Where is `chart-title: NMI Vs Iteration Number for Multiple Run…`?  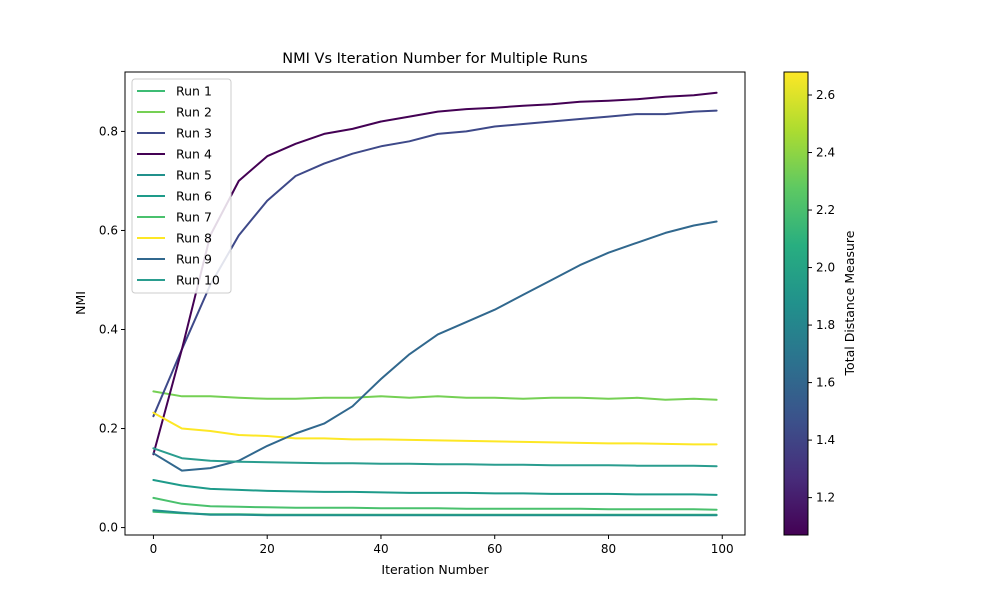
chart-title: NMI Vs Iteration Number for Multiple Run… is located at coordinates (434, 59).